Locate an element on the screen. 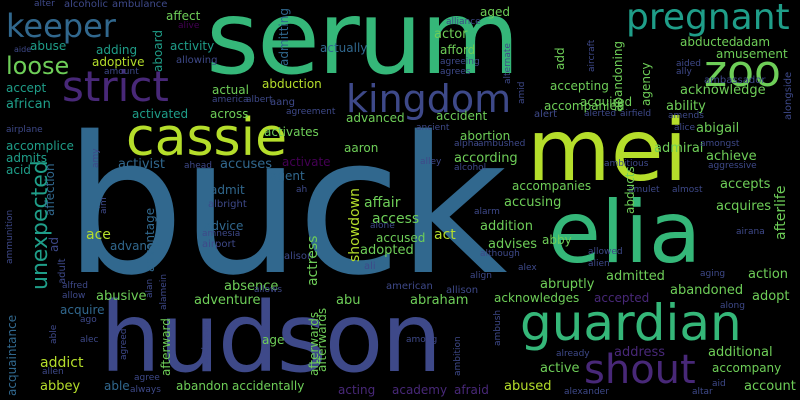 The image size is (800, 400). word-african: african is located at coordinates (28, 104).